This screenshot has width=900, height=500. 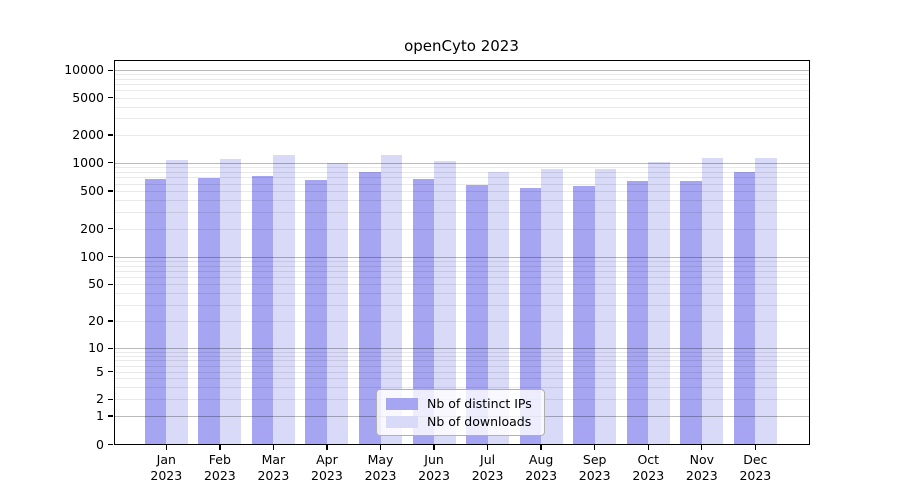 What do you see at coordinates (487, 467) in the screenshot?
I see `x-tick-label-jul: Jul 2023` at bounding box center [487, 467].